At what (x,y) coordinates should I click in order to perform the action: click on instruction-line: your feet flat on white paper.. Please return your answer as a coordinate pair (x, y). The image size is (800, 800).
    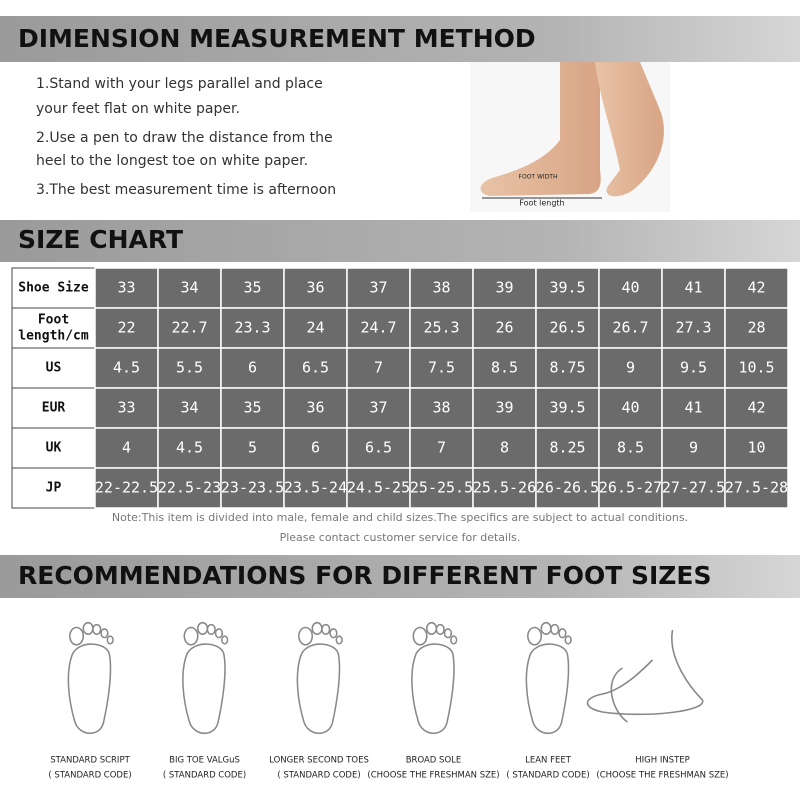
    Looking at the image, I should click on (138, 109).